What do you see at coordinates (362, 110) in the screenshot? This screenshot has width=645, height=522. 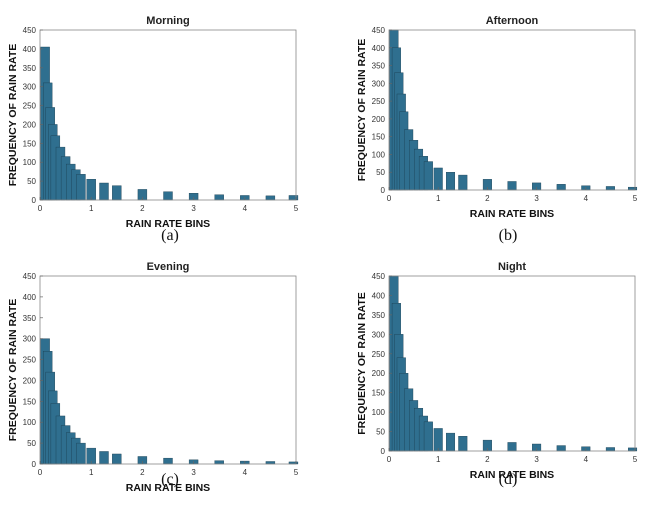 I see `y-axis-label-afternoon: FREQUENCY OF RAIN RATE` at bounding box center [362, 110].